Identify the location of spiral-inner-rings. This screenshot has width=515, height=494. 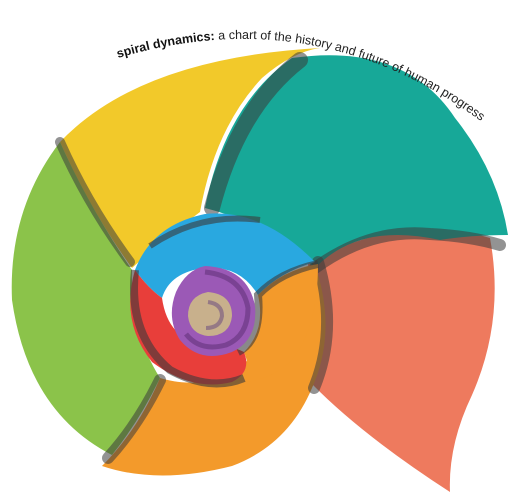
(224, 301).